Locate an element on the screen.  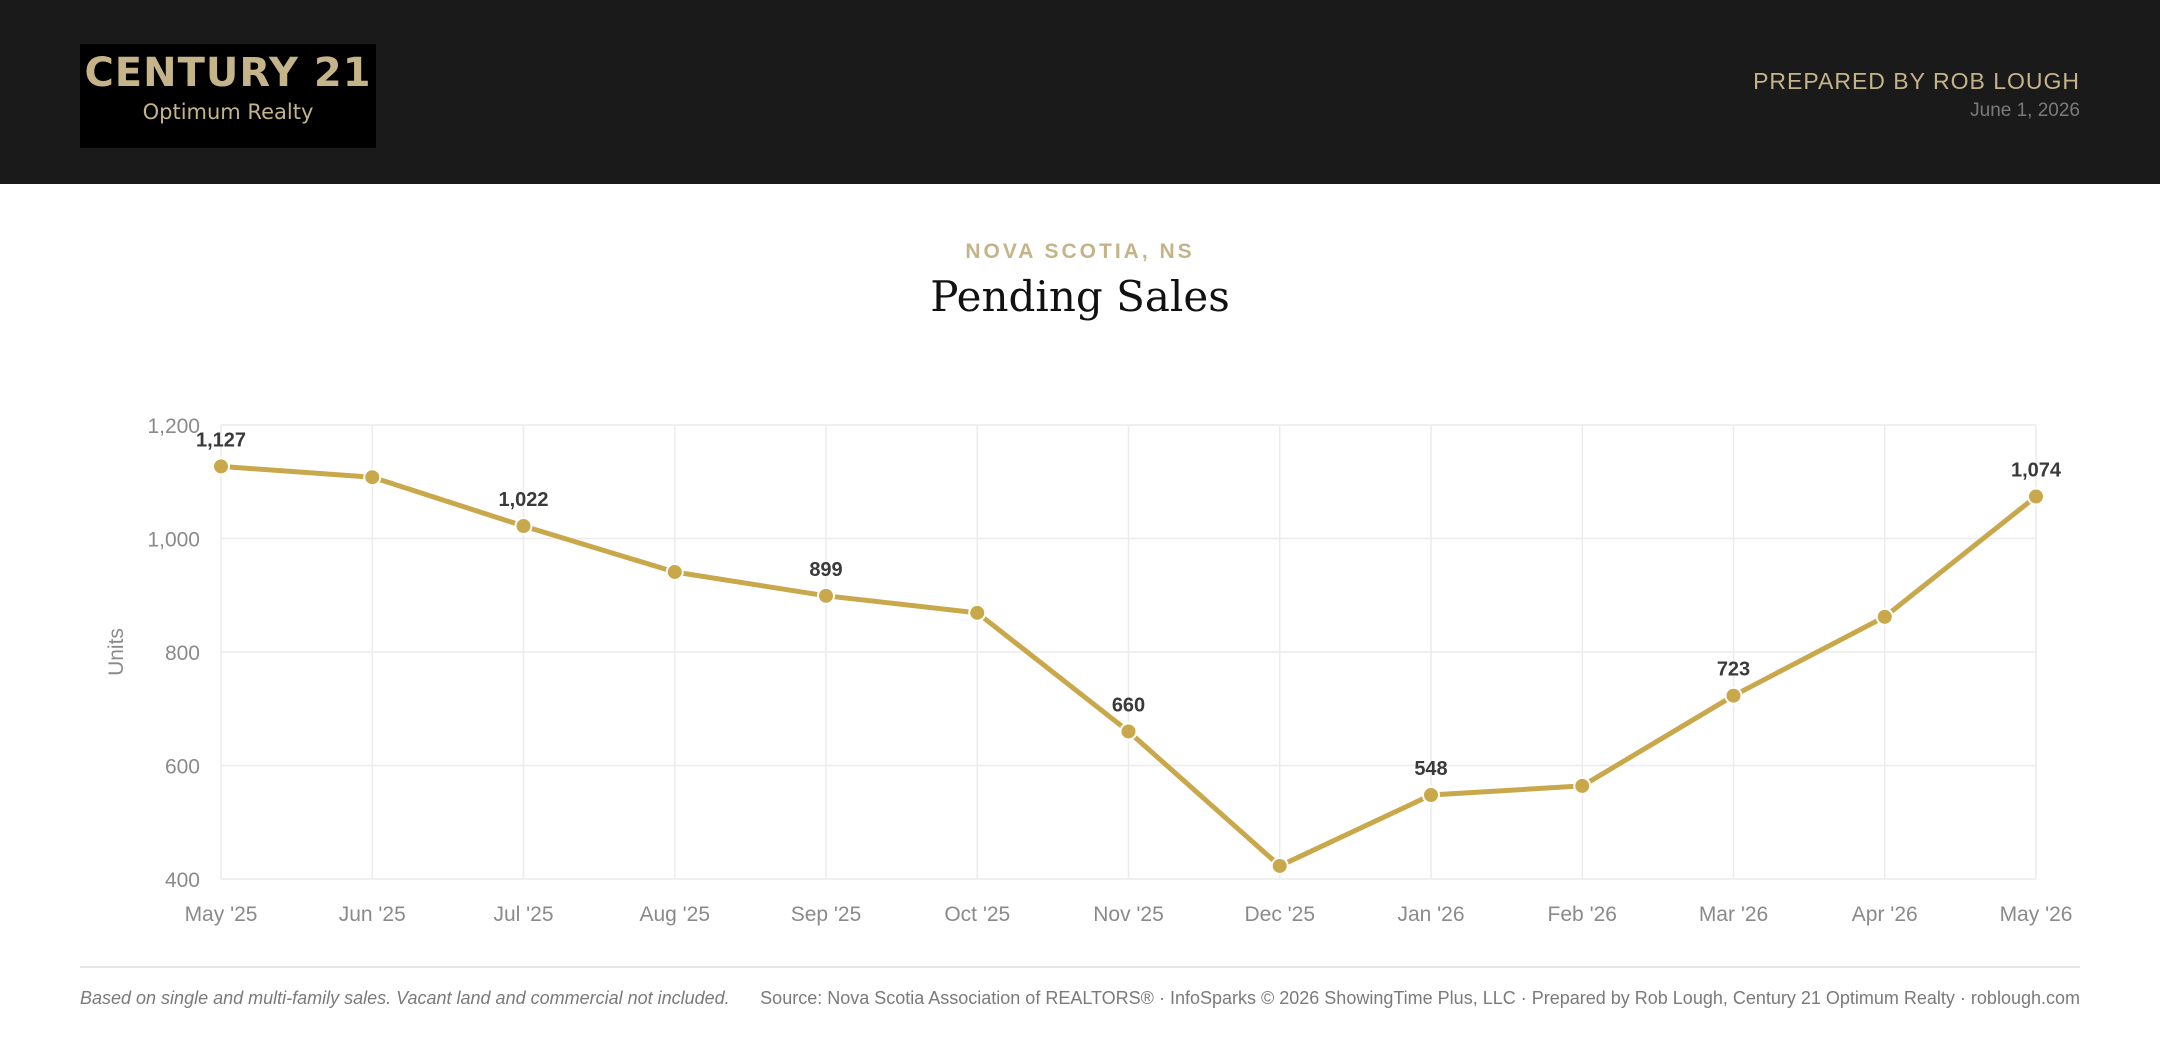
data-label: 548 is located at coordinates (1430, 769).